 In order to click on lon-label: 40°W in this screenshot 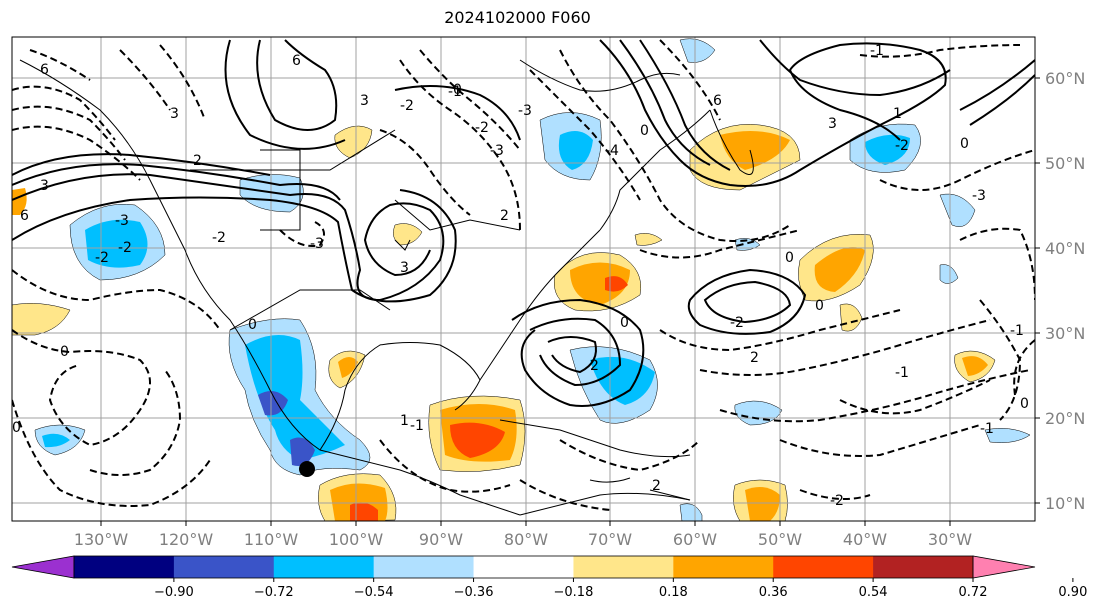, I will do `click(865, 539)`.